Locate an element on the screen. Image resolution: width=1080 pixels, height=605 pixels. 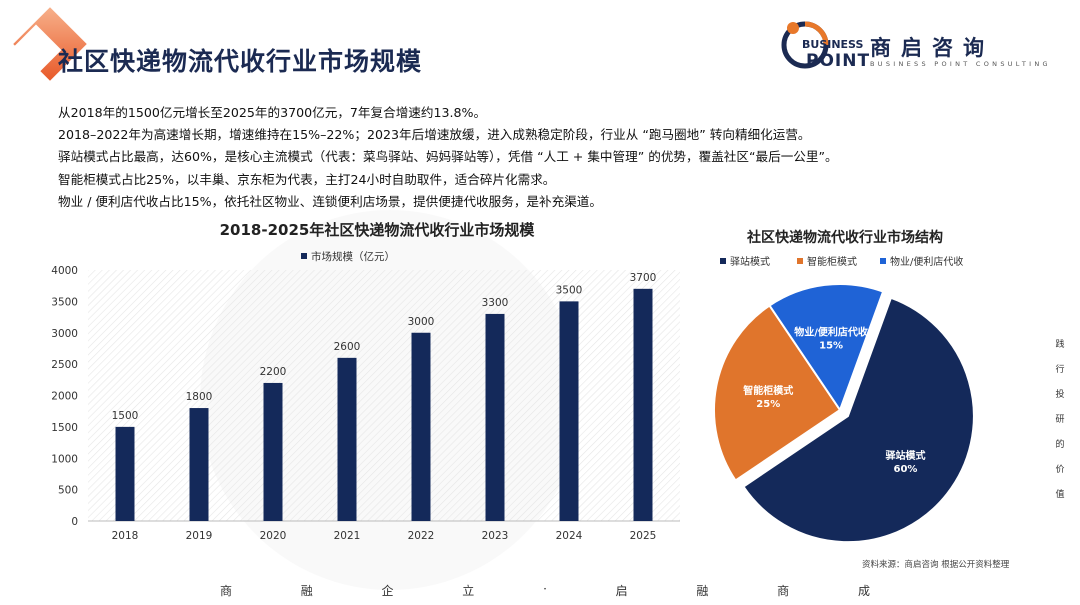
source-note: 资料来源：商启咨询 根据公开资料整理 is located at coordinates (936, 565).